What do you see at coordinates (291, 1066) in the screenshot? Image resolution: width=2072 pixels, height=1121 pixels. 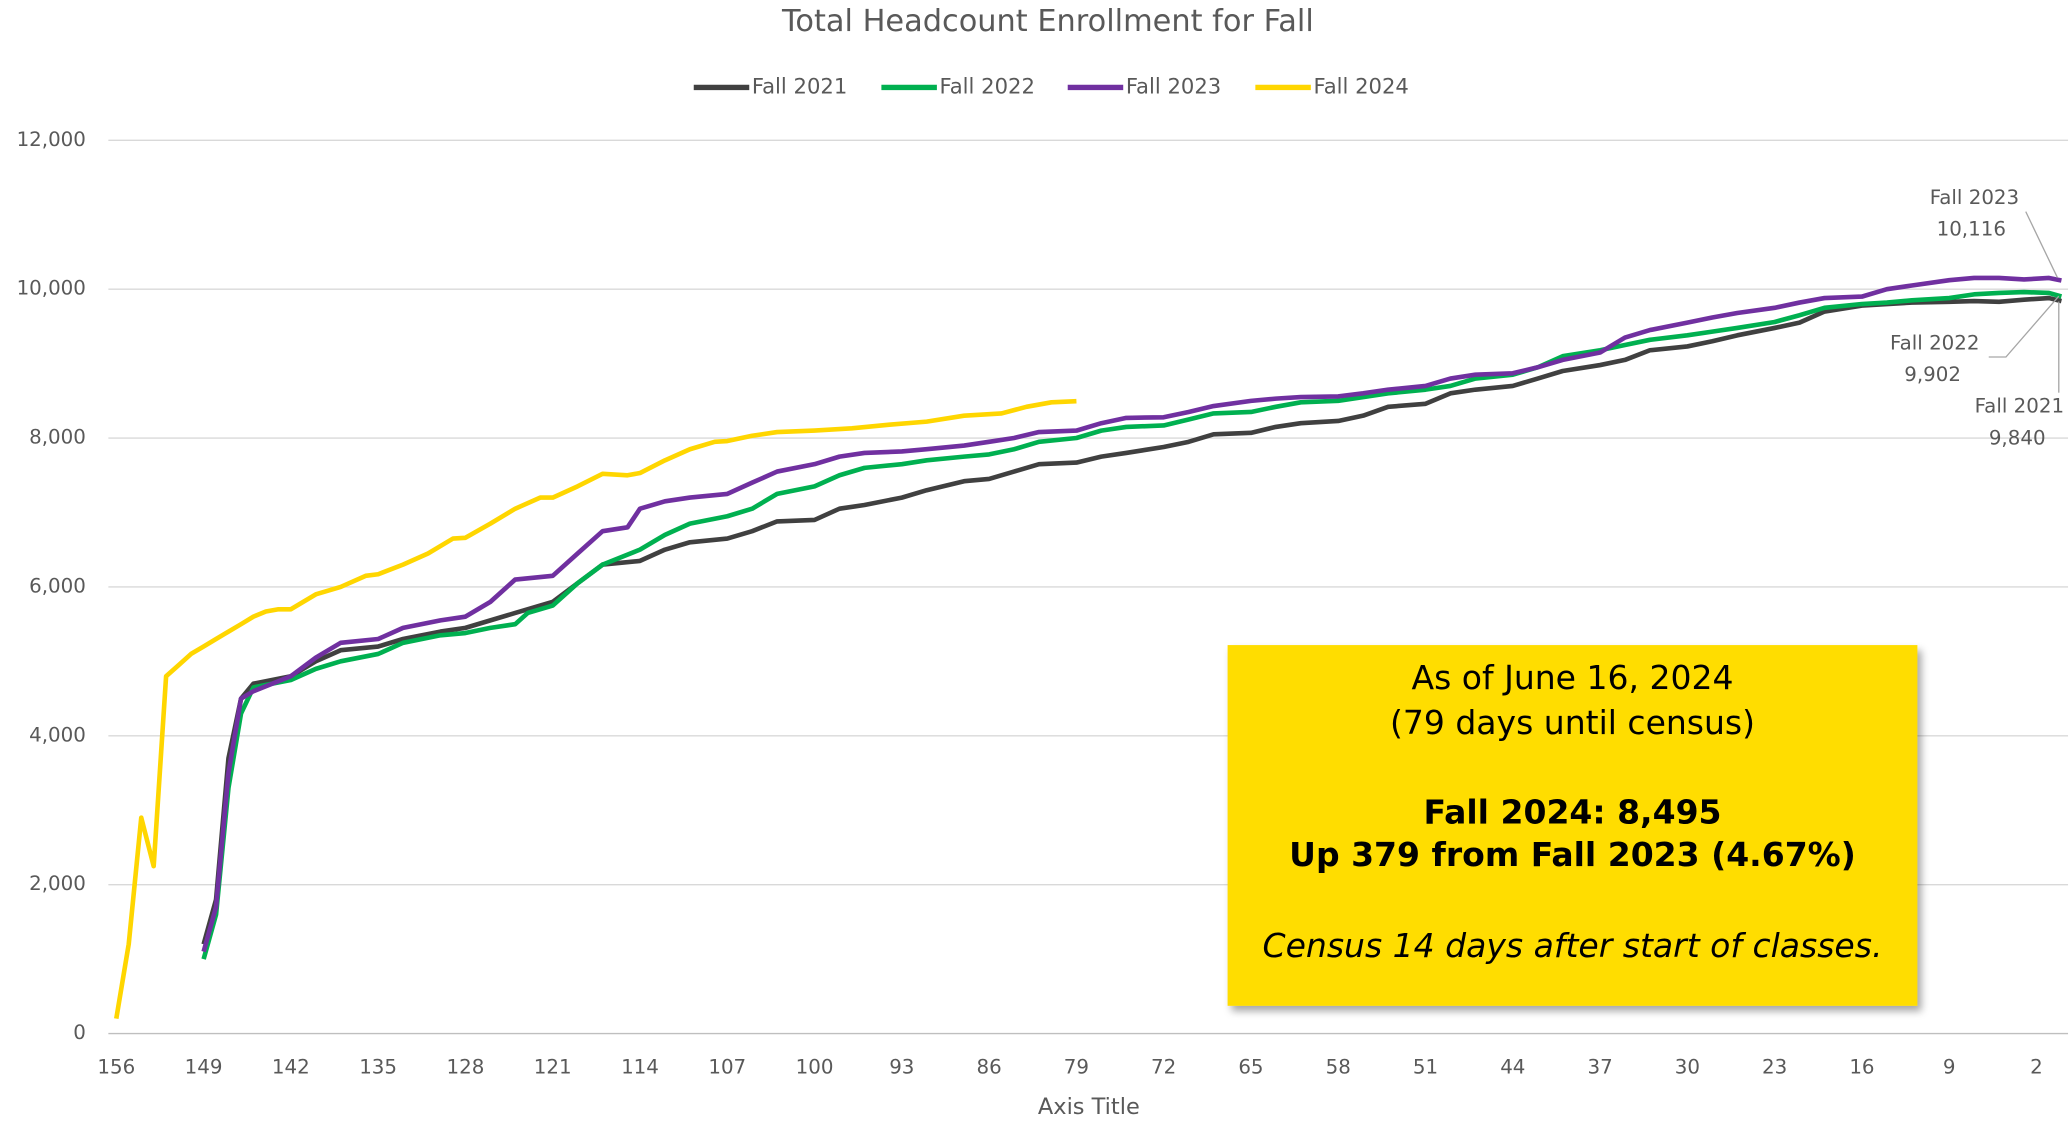 I see `x-tick-label: 142` at bounding box center [291, 1066].